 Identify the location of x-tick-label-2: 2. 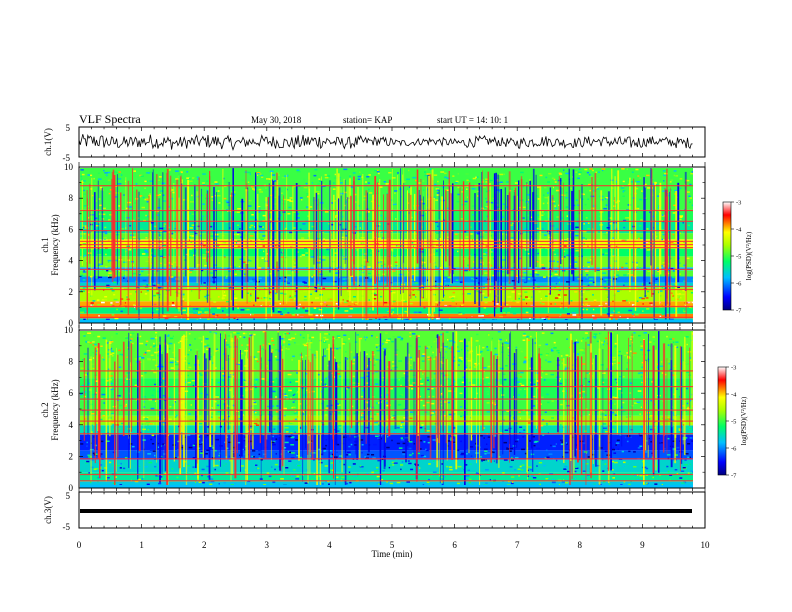
(204, 545).